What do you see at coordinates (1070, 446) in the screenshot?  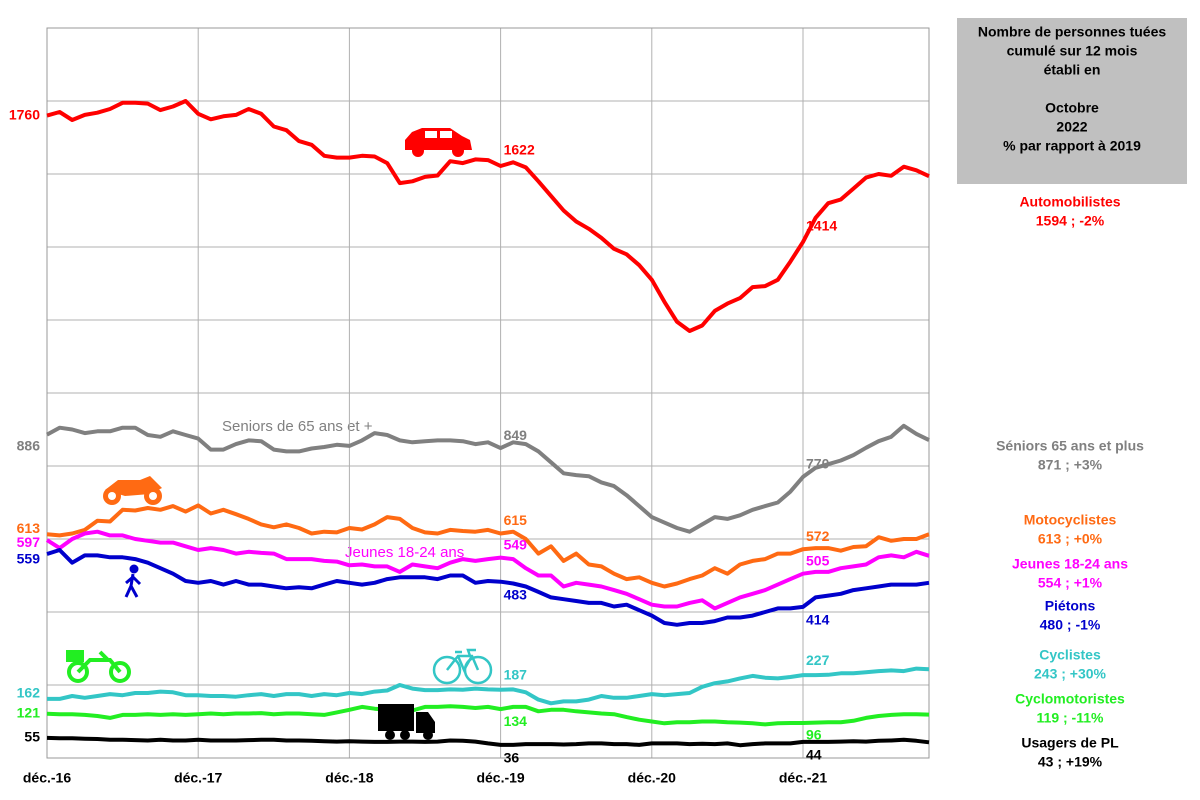 I see `legend-label: Séniors 65 ans et plus` at bounding box center [1070, 446].